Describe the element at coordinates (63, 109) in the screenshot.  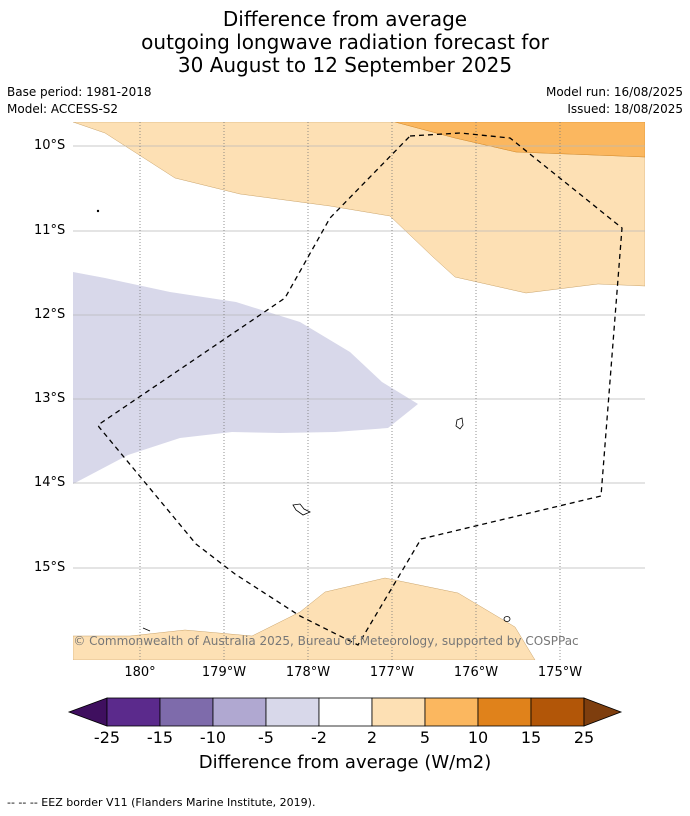
I see `model-name: Model: ACCESS-S2` at that location.